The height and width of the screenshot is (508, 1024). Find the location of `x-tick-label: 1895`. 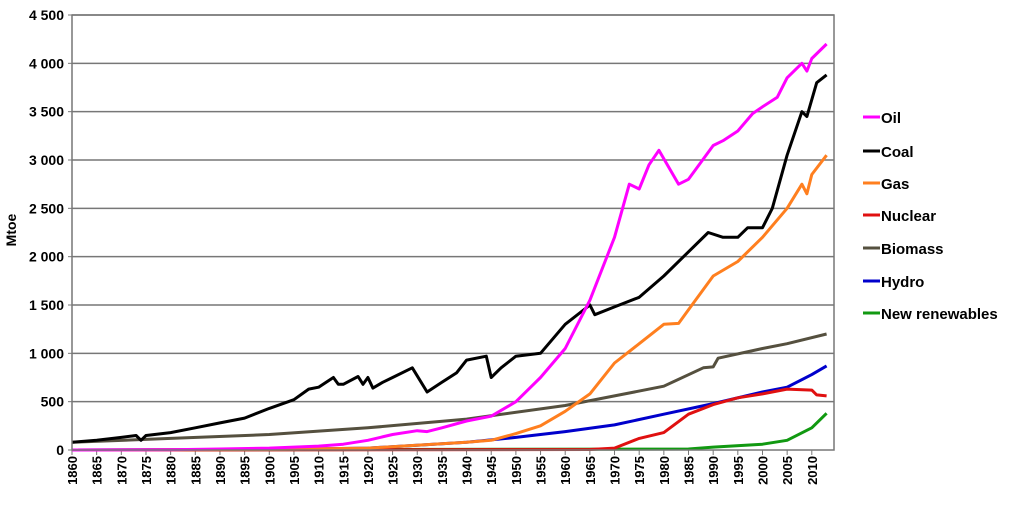

x-tick-label: 1895 is located at coordinates (245, 470).